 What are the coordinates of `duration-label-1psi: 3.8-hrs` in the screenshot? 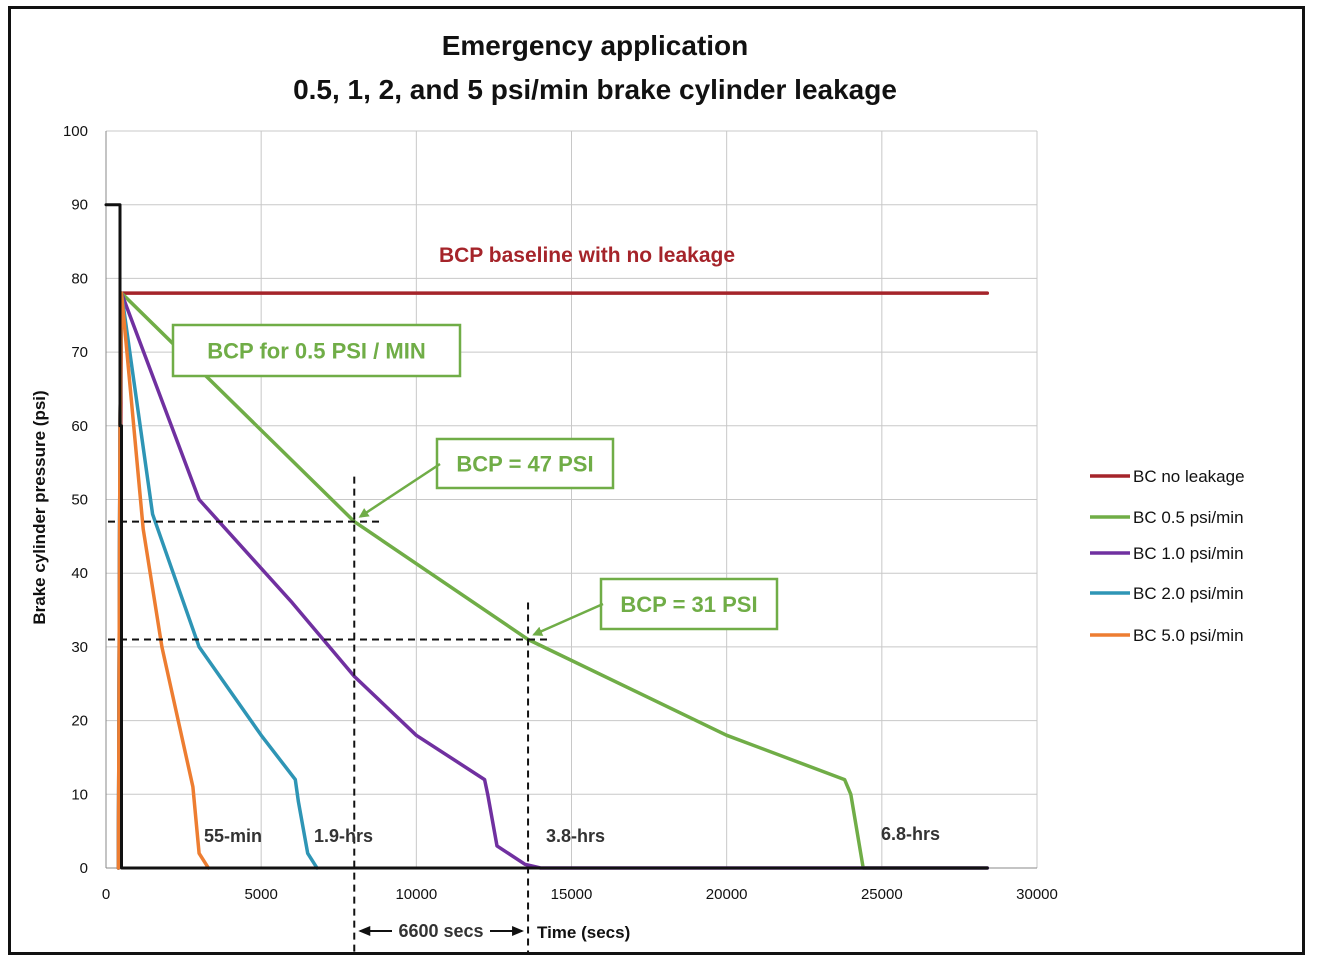 It's located at (575, 836).